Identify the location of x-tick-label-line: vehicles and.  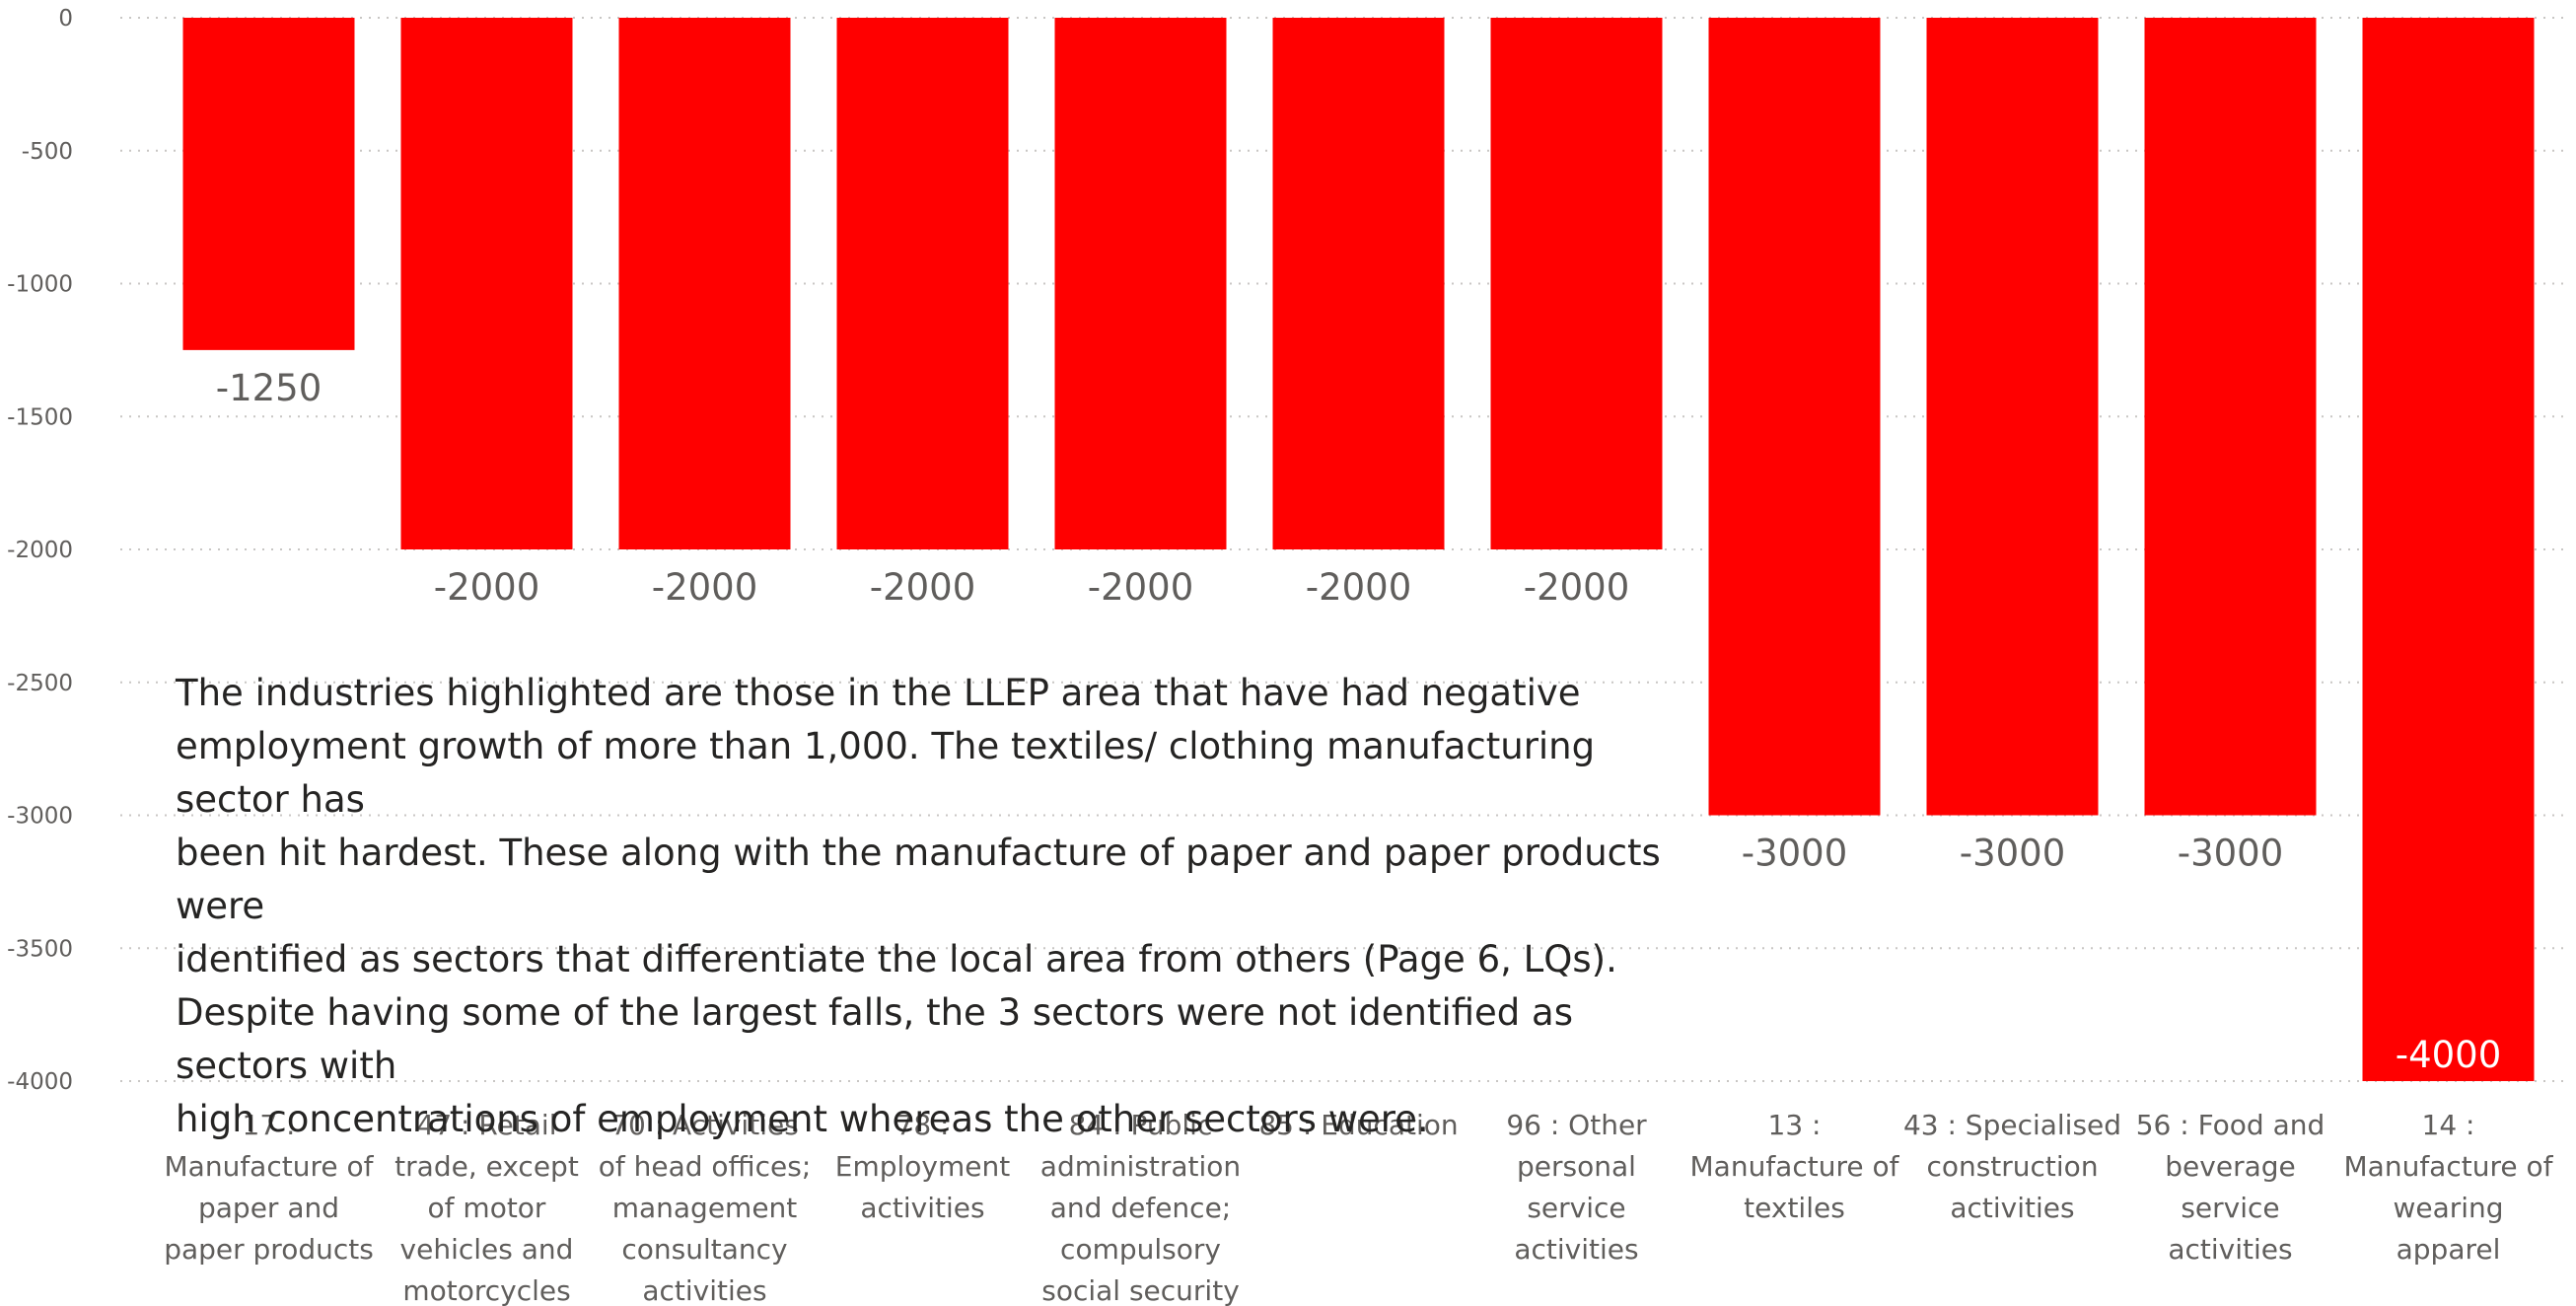
(487, 1249).